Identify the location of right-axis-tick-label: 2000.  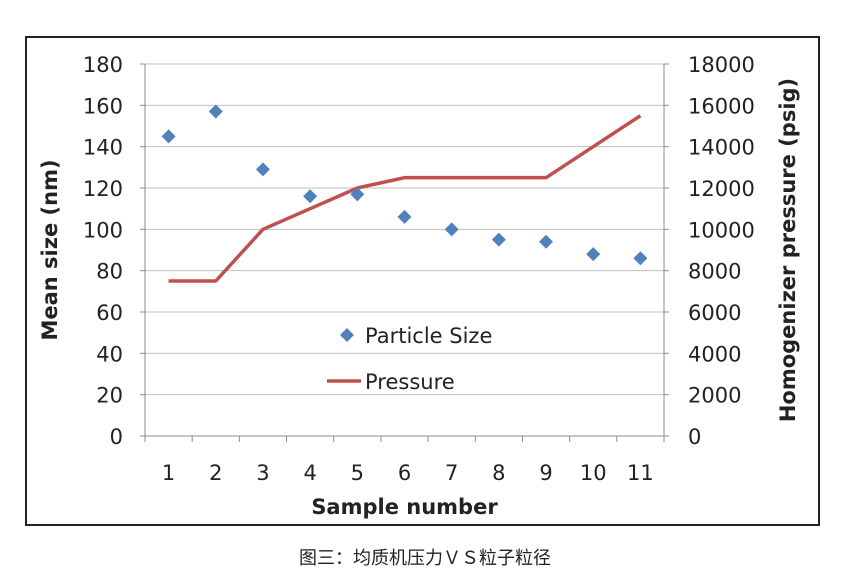
(714, 396).